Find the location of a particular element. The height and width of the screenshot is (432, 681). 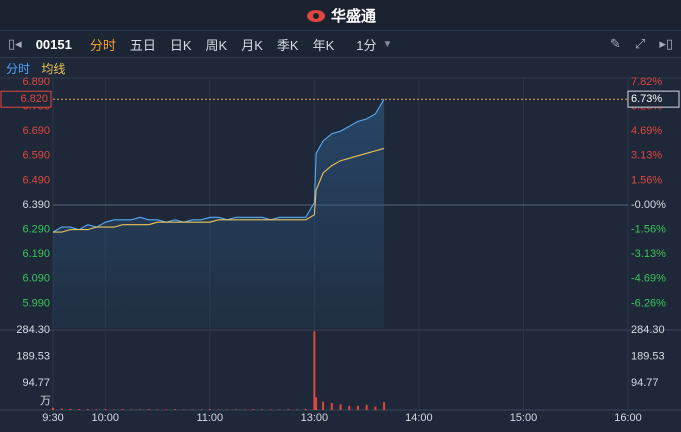

y2-tick-label: -1.56% is located at coordinates (648, 229).